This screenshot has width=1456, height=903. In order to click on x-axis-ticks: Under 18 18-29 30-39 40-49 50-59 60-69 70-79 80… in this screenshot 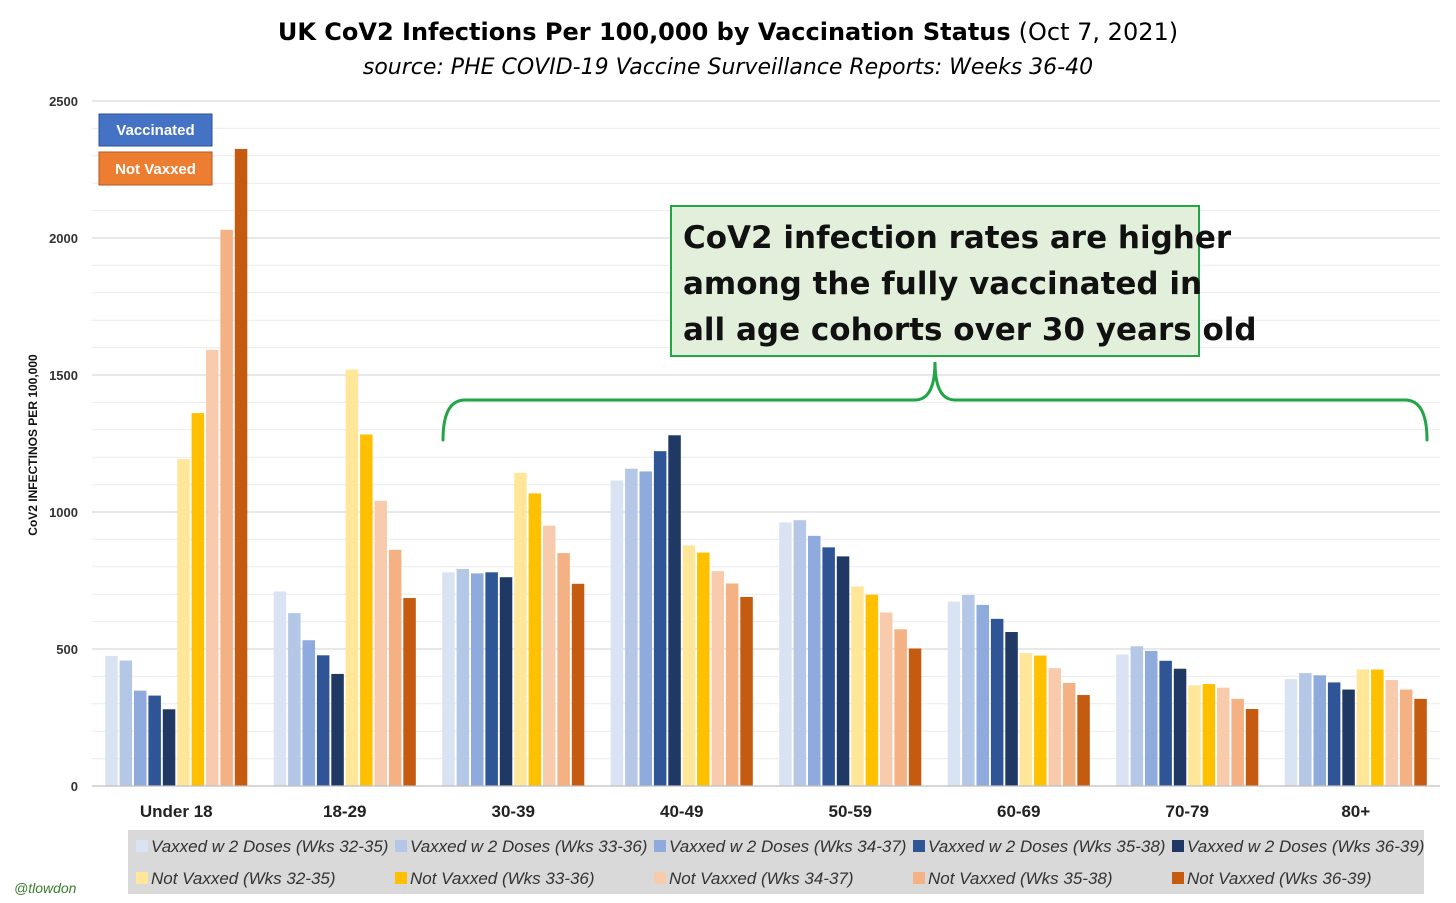, I will do `click(755, 811)`.